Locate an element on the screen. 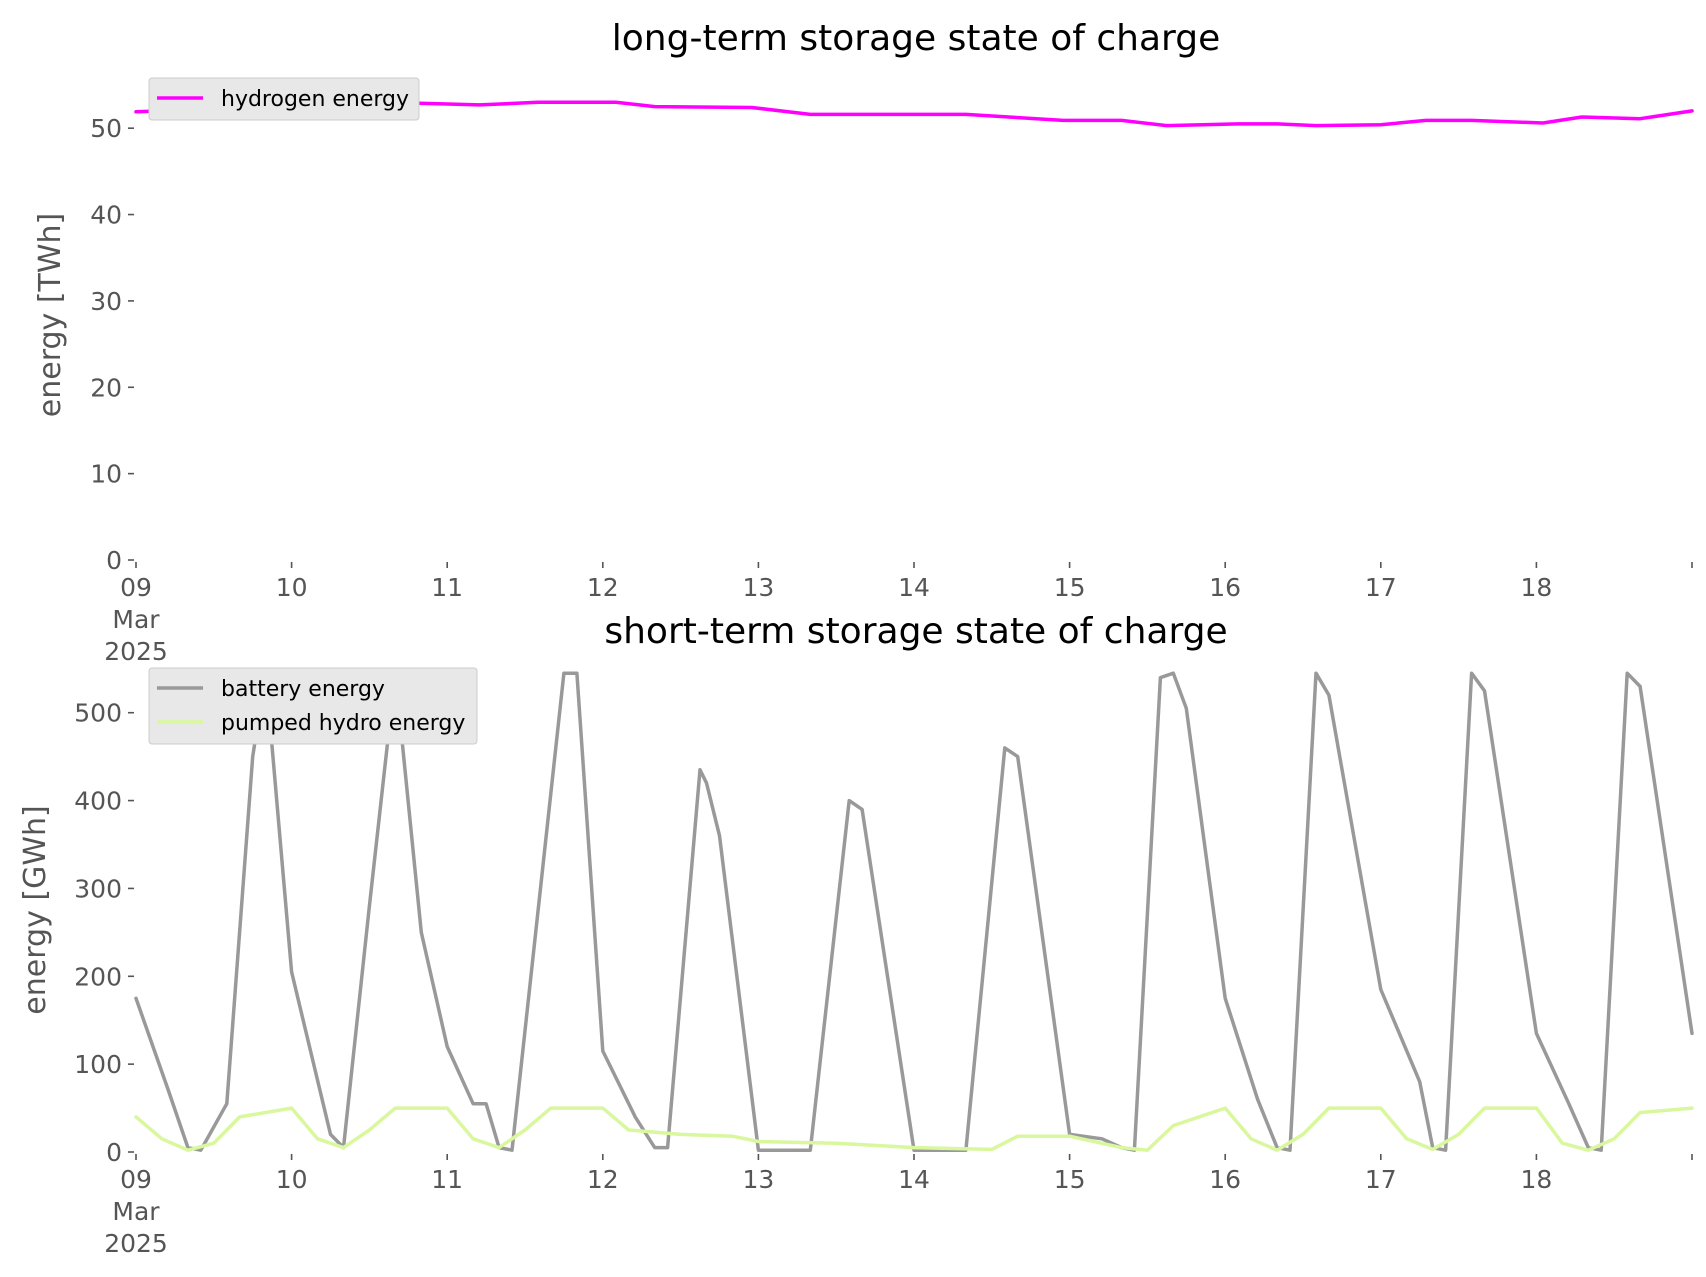 The height and width of the screenshot is (1277, 1706). y-tick-label: 40 is located at coordinates (106, 215).